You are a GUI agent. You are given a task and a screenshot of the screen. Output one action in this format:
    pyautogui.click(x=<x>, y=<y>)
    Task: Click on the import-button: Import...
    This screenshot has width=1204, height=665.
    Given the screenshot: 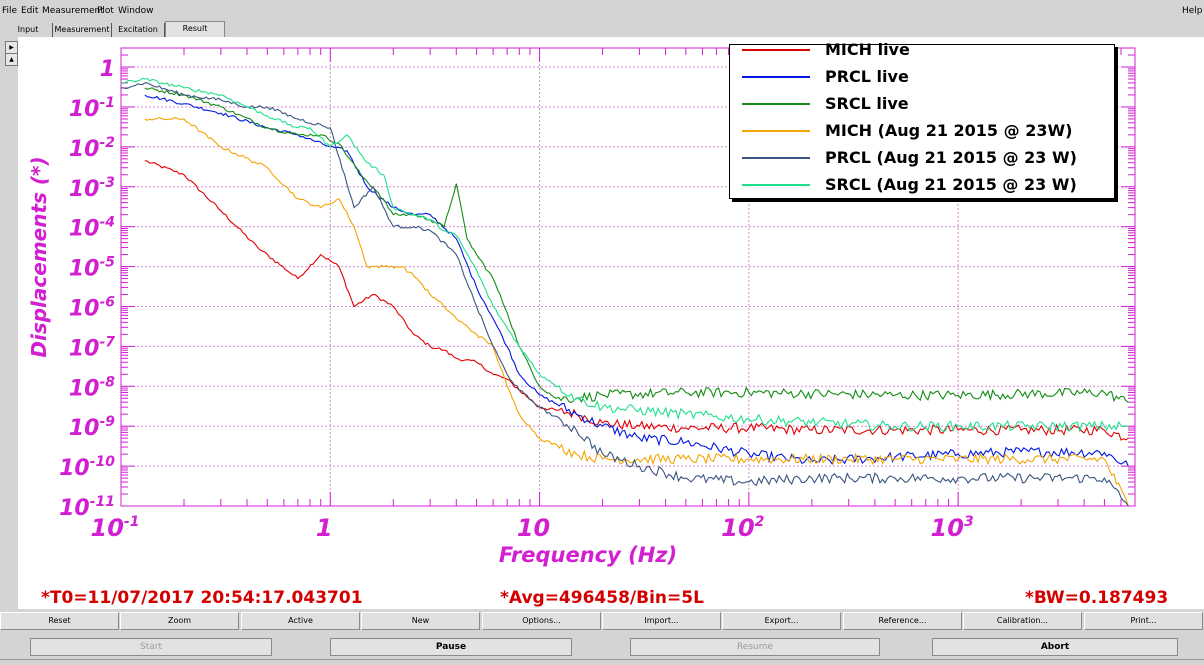 What is the action you would take?
    pyautogui.click(x=661, y=621)
    